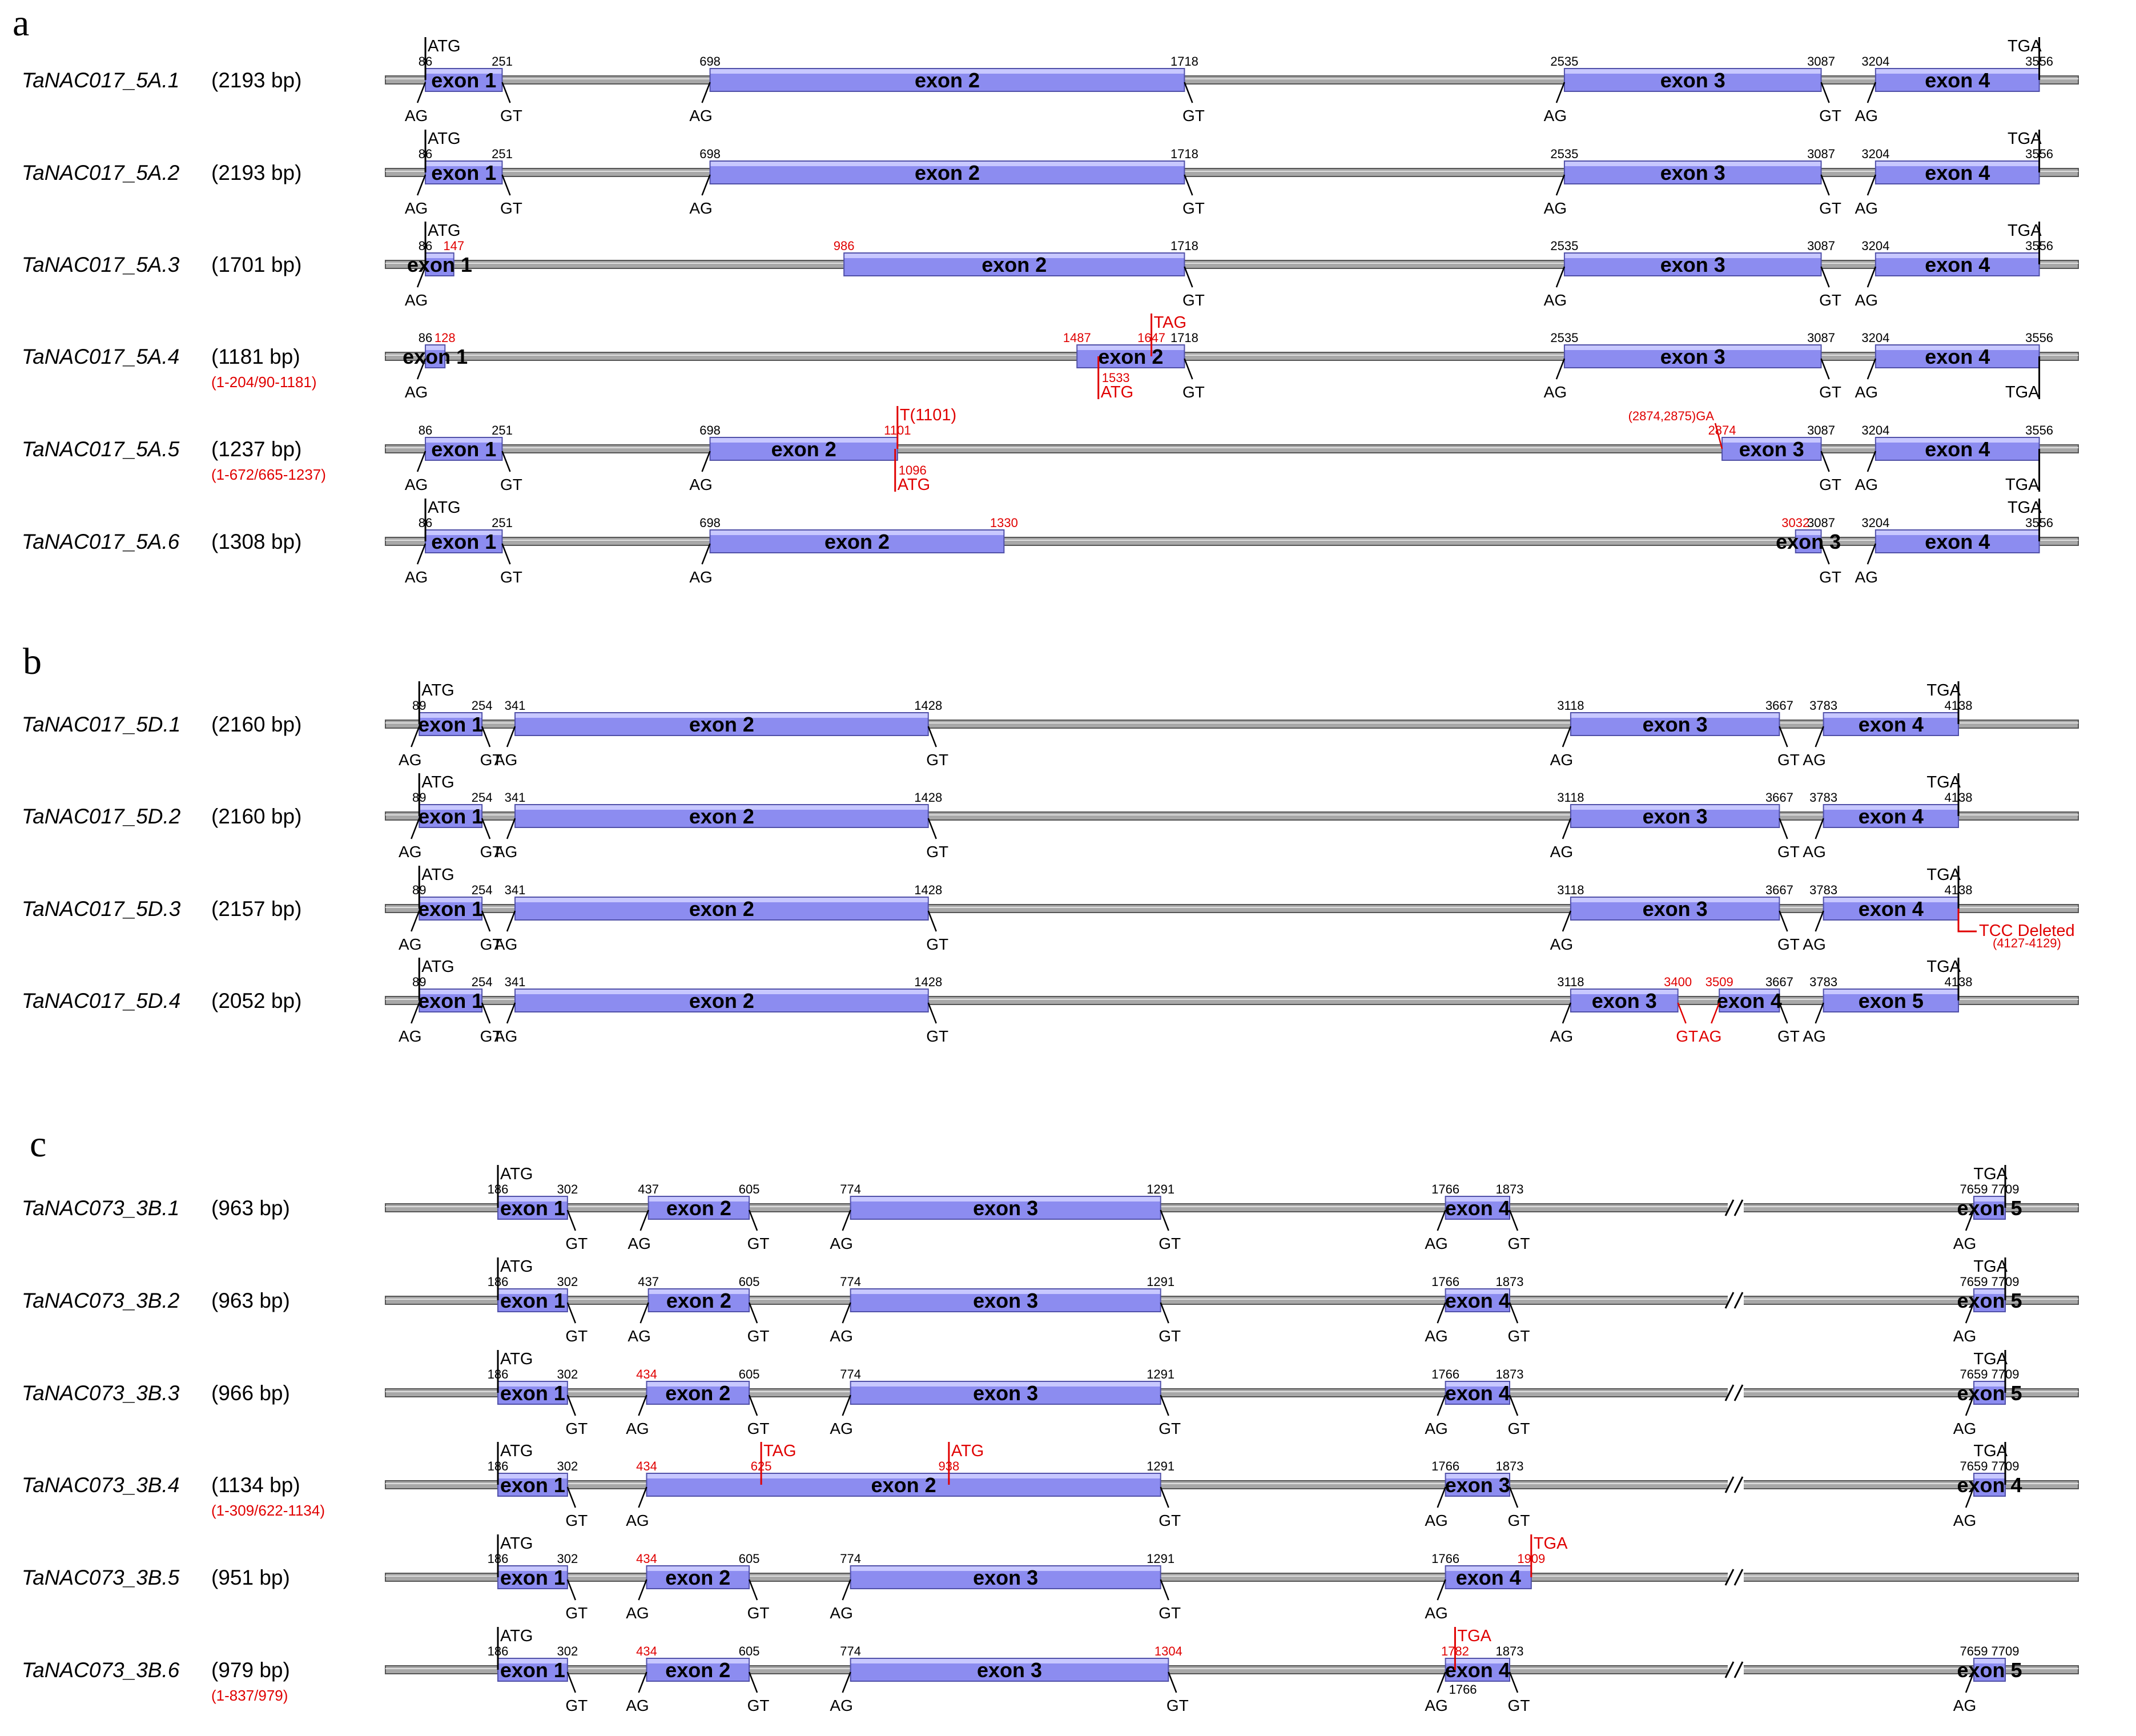 The height and width of the screenshot is (1736, 2136). Describe the element at coordinates (1974, 1466) in the screenshot. I see `position-number: 7659` at that location.